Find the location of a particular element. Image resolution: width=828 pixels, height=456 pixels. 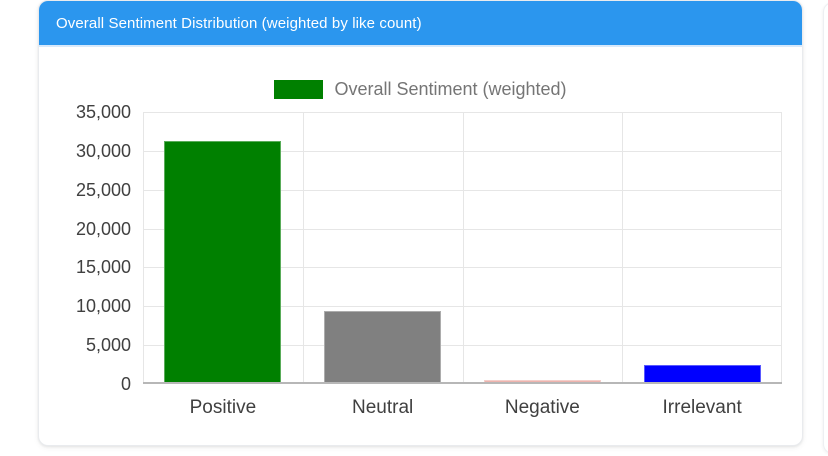

y-tick-label: 10,000 is located at coordinates (103, 306).